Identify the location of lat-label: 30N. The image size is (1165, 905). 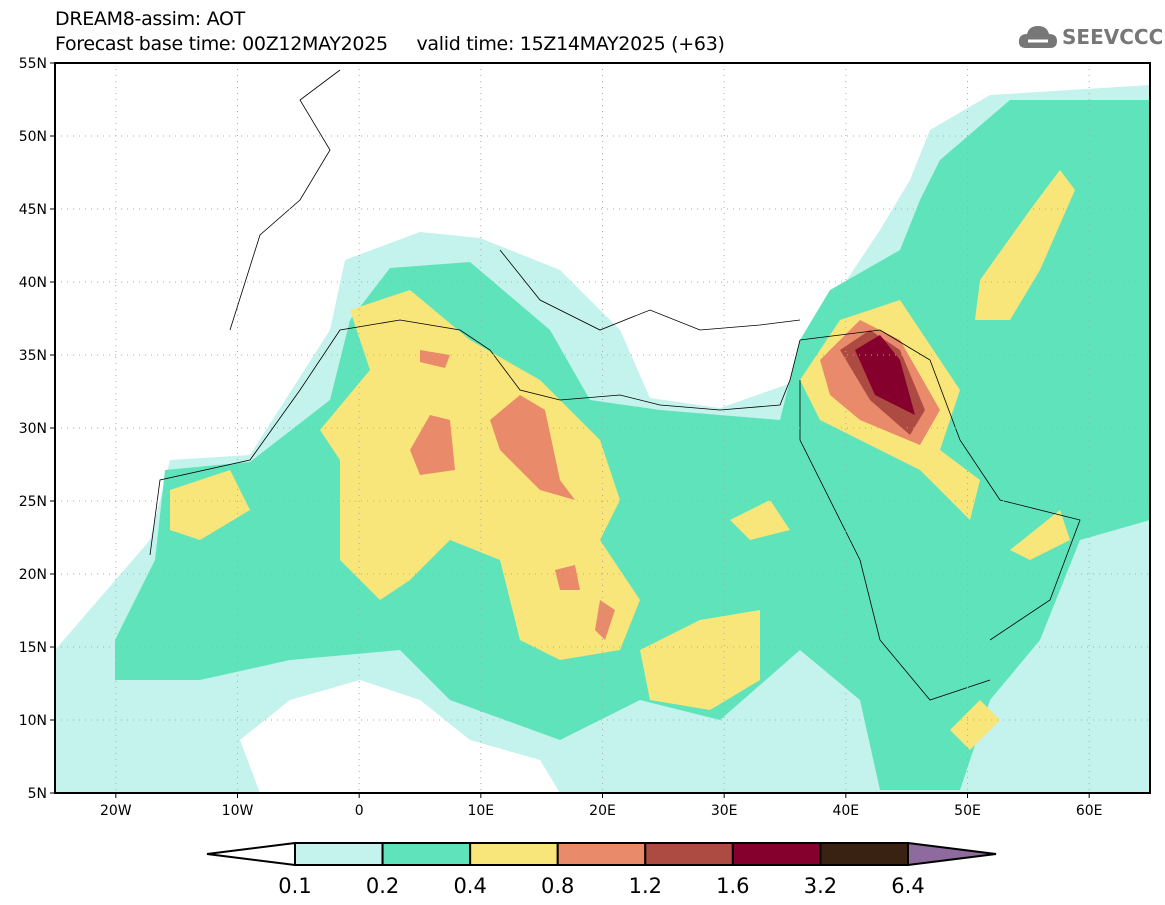
(33, 429).